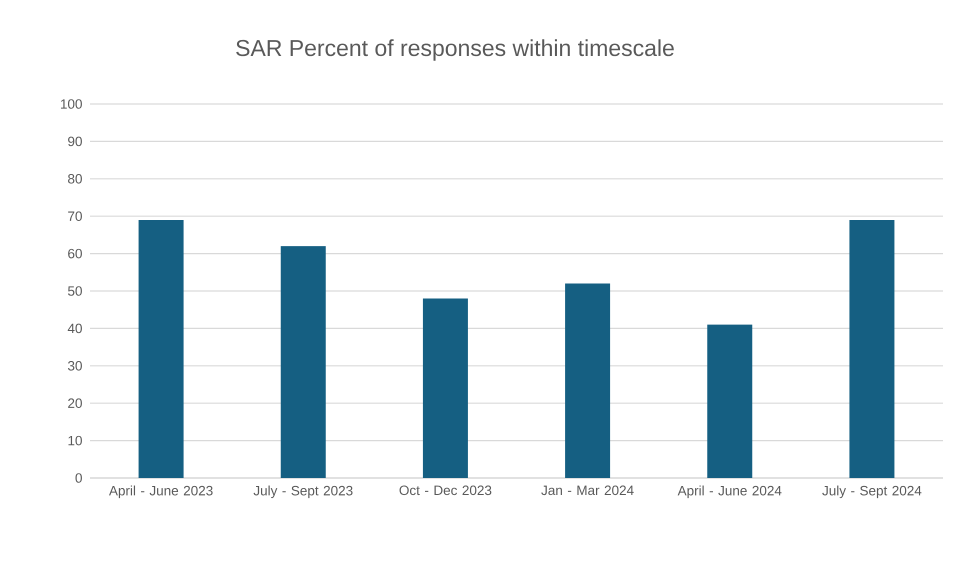  Describe the element at coordinates (75, 141) in the screenshot. I see `y-tick-label: 90` at that location.